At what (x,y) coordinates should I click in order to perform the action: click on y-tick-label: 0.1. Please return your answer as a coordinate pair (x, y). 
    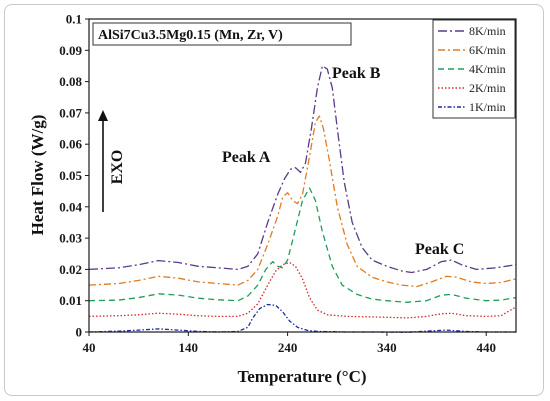
    Looking at the image, I should click on (74, 19).